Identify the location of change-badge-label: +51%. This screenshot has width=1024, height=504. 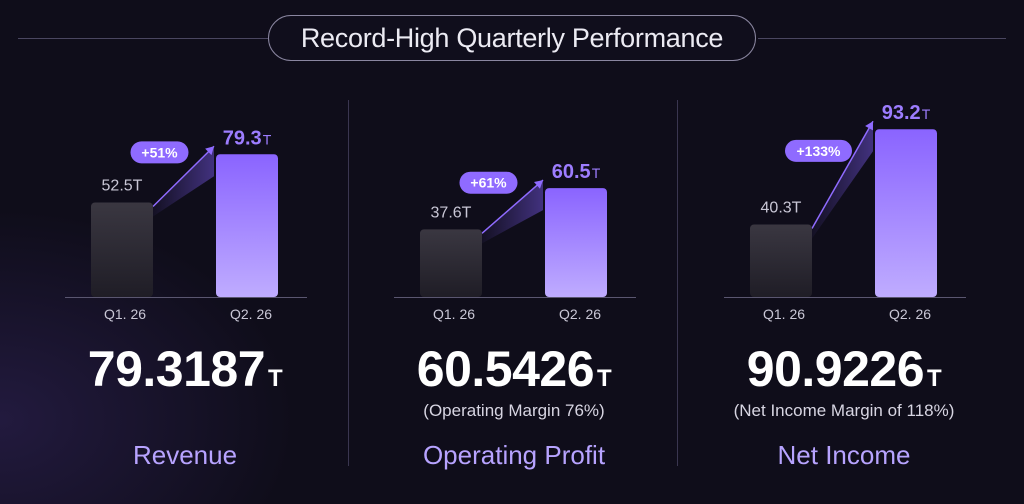
(159, 152).